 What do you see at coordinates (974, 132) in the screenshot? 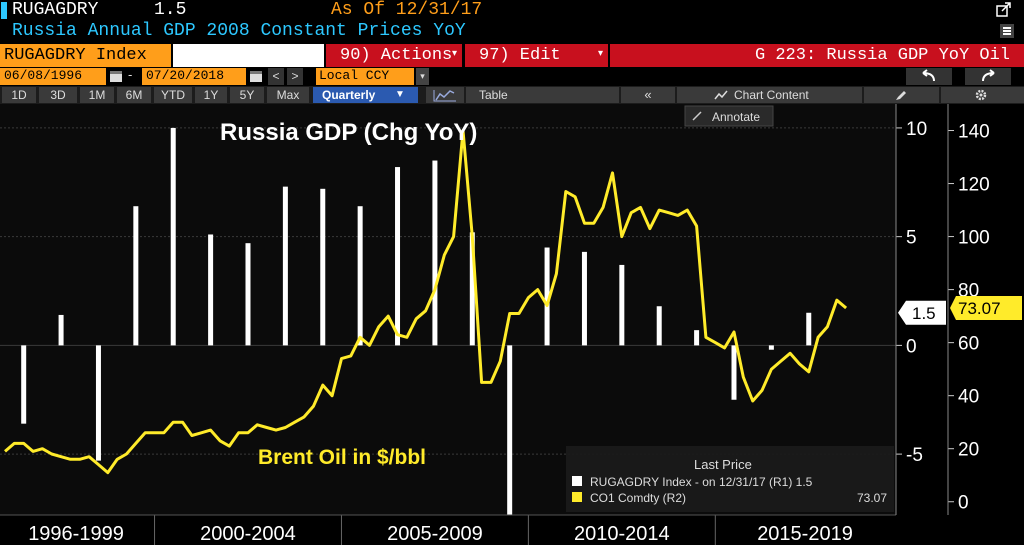
I see `r2-tick-label-7: 140` at bounding box center [974, 132].